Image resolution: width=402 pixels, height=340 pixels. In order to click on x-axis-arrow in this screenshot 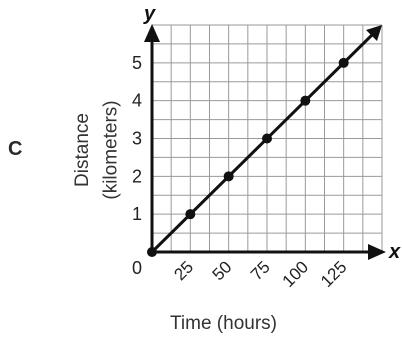, I will do `click(377, 252)`.